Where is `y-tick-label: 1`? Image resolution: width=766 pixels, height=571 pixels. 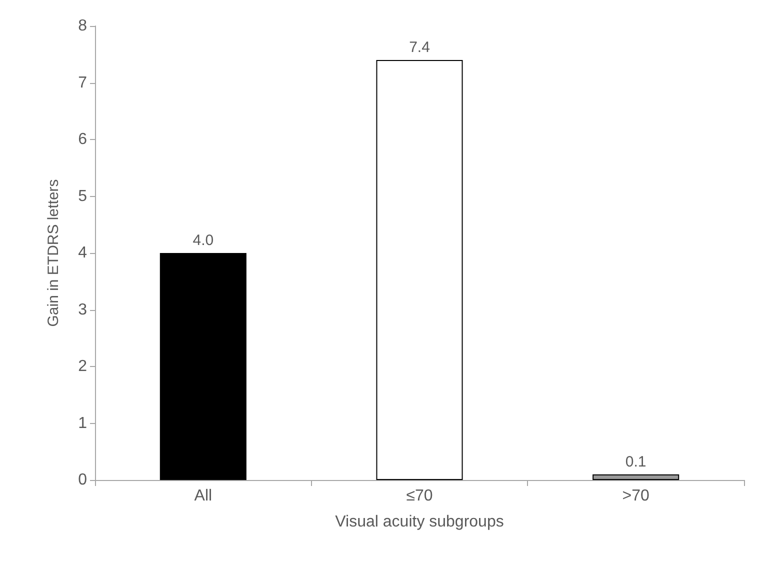 y-tick-label: 1 is located at coordinates (83, 423).